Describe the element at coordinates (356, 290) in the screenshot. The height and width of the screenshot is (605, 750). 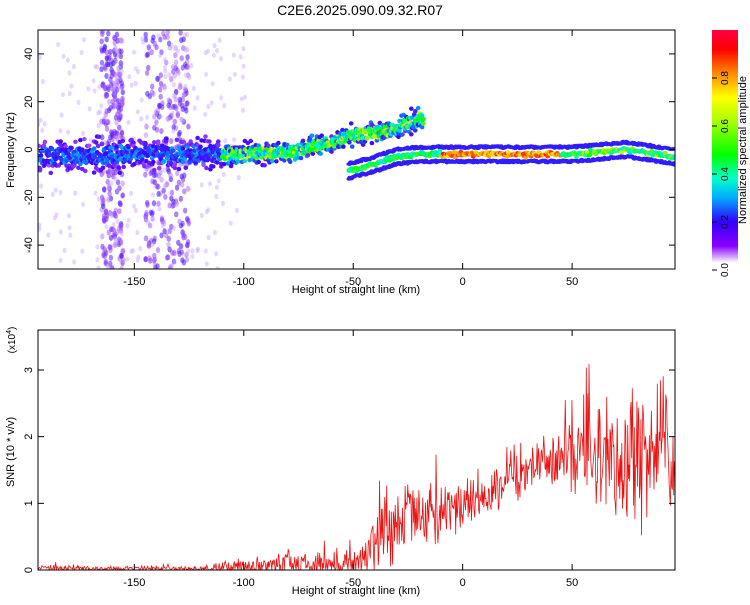
I see `spectrogram-x-label: Height of straight line (km)` at that location.